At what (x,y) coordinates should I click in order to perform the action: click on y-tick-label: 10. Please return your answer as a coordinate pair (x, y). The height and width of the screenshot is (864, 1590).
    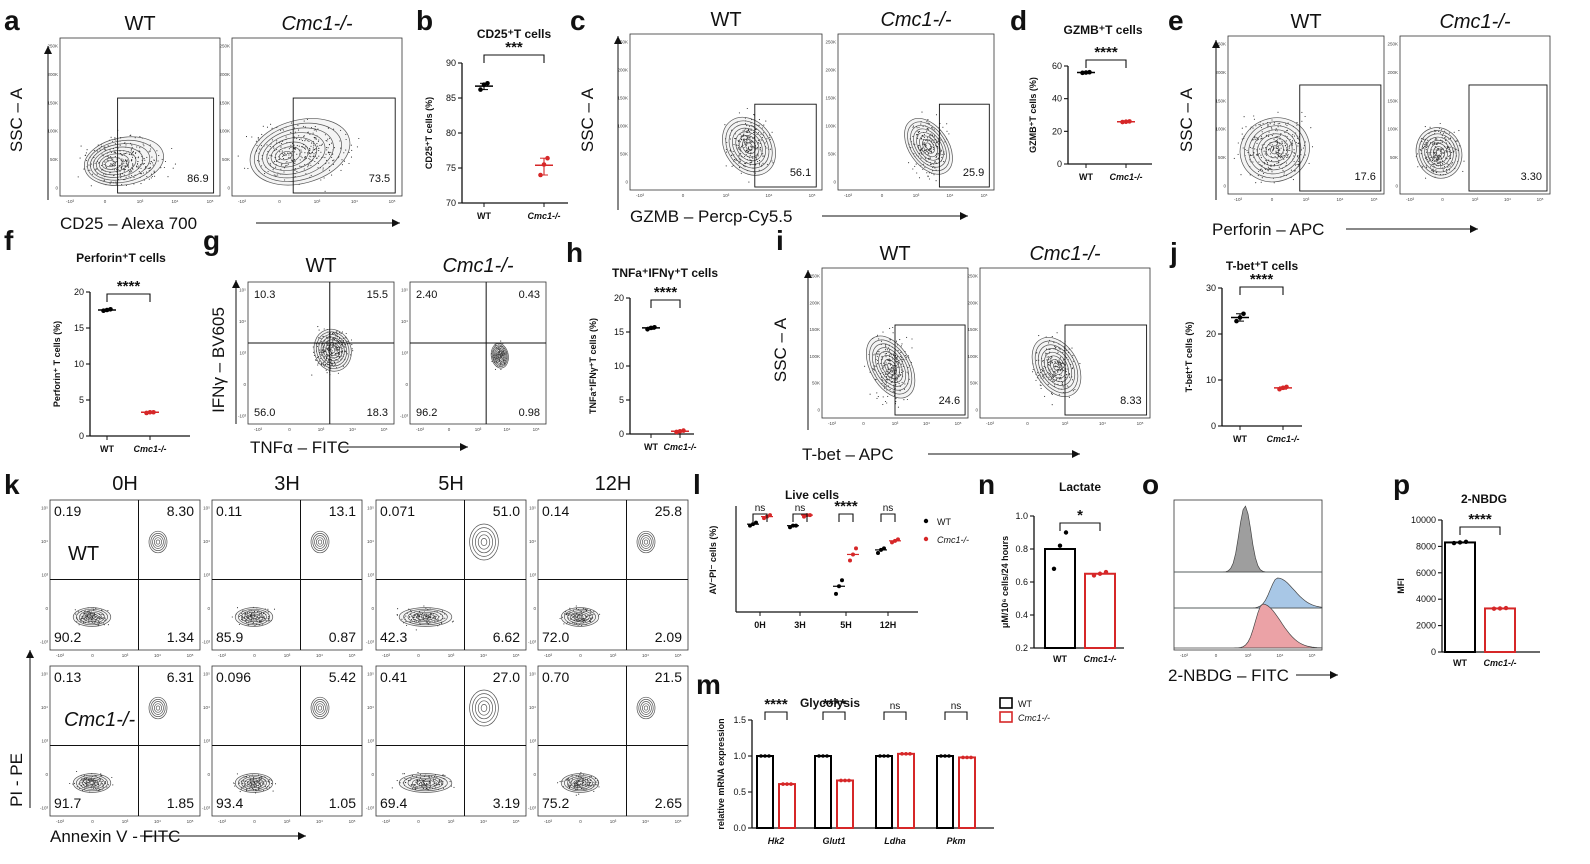
    Looking at the image, I should click on (79, 364).